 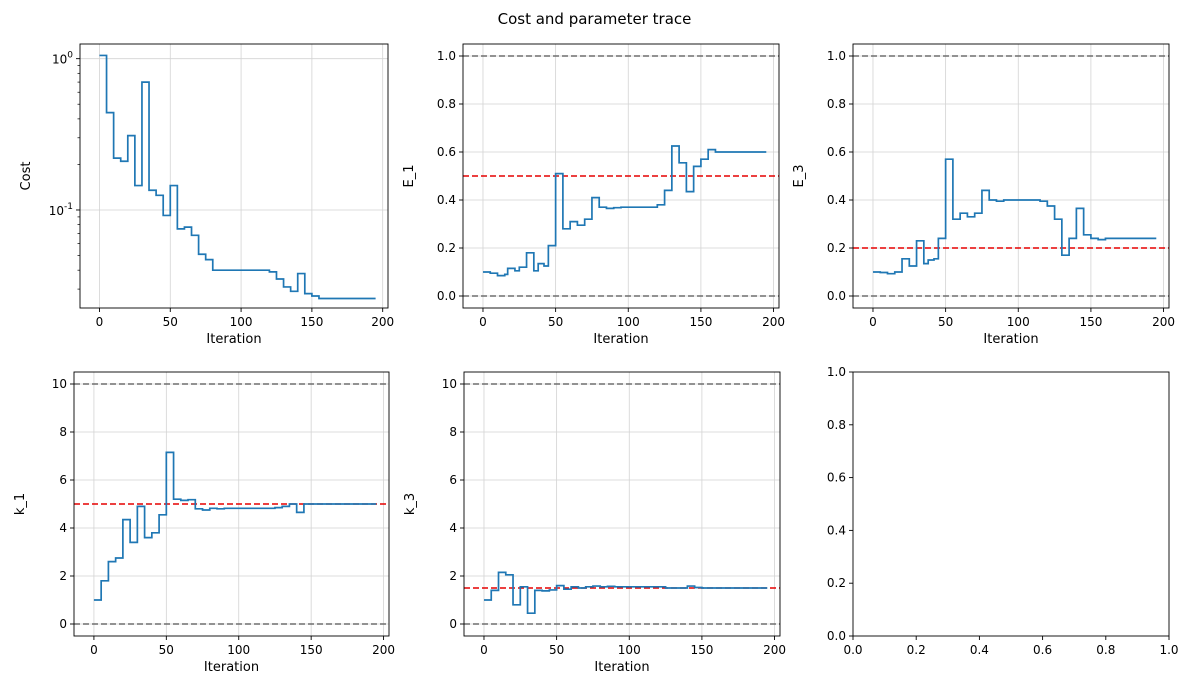 I want to click on x-tick-label: 0.4, so click(x=979, y=650).